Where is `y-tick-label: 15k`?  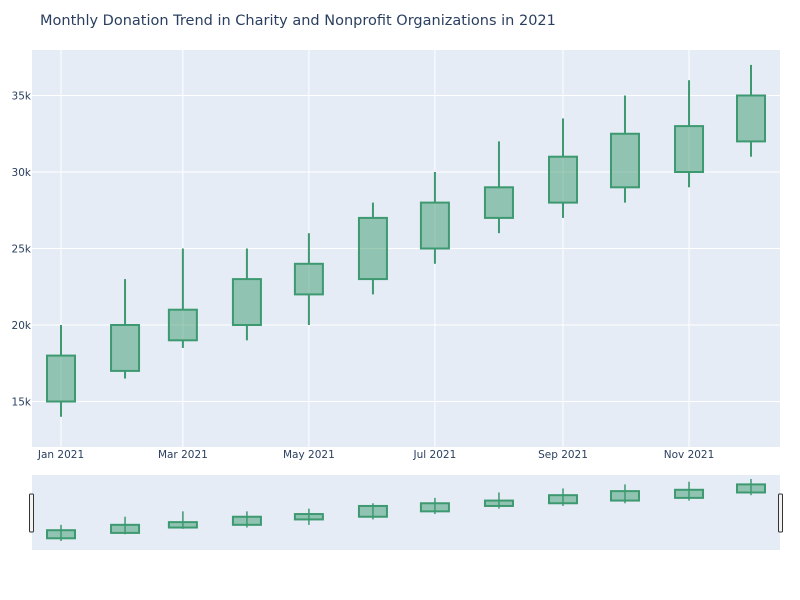 y-tick-label: 15k is located at coordinates (22, 403).